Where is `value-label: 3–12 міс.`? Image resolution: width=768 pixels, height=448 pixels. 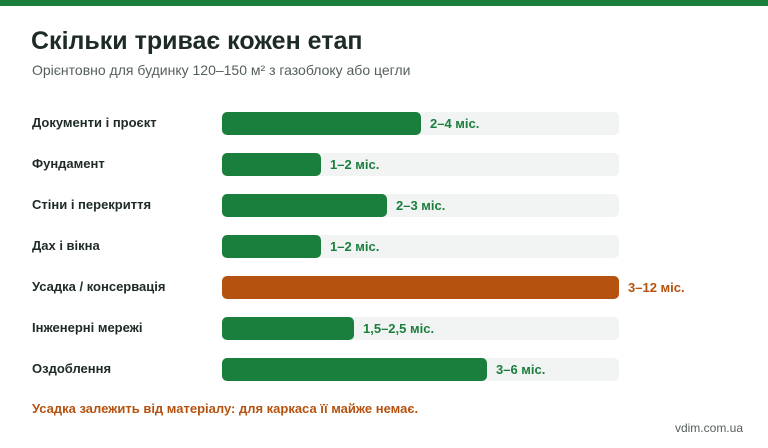
value-label: 3–12 міс. is located at coordinates (656, 287).